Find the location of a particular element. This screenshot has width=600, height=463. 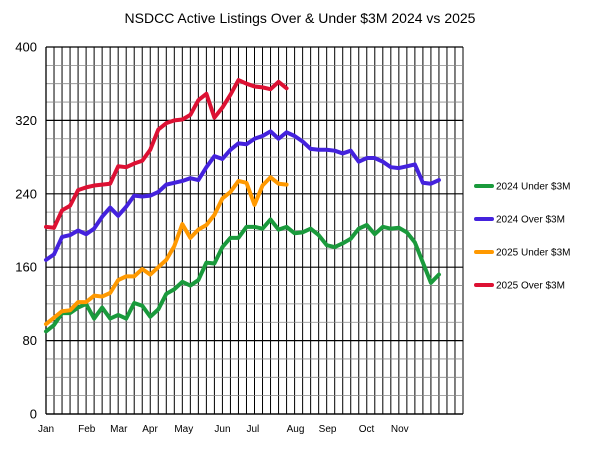

x-tick-label: Jul is located at coordinates (253, 429).